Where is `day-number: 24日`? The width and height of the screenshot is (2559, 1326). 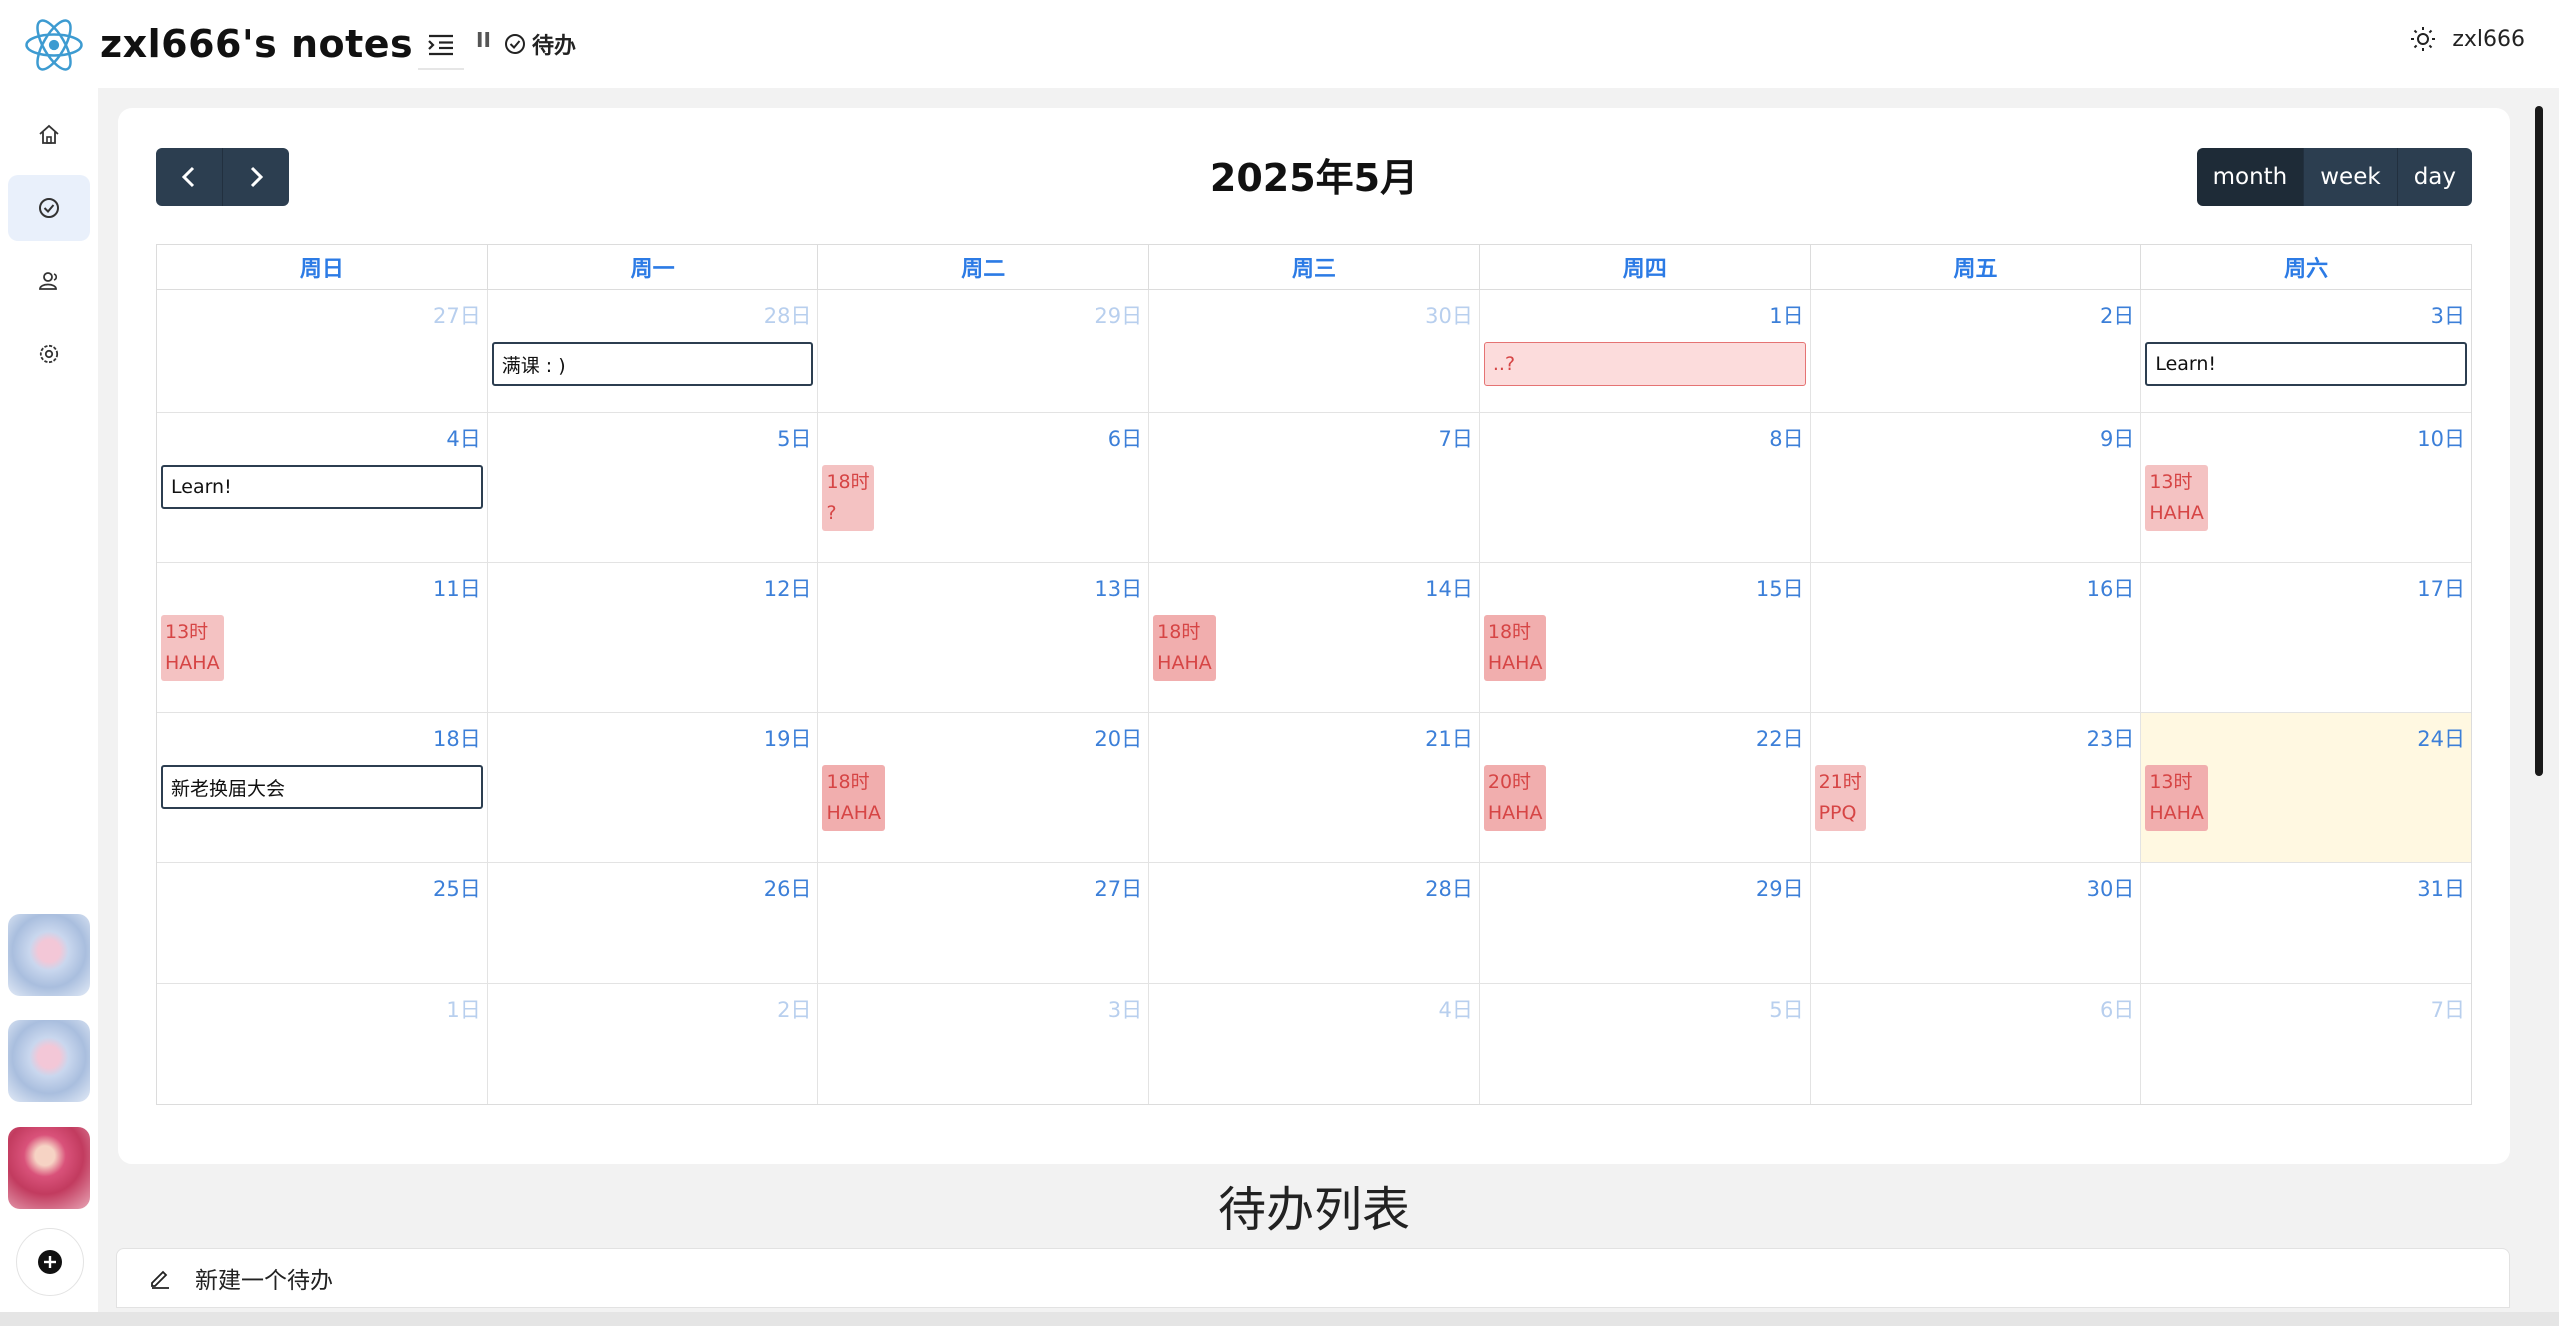
day-number: 24日 is located at coordinates (2441, 739).